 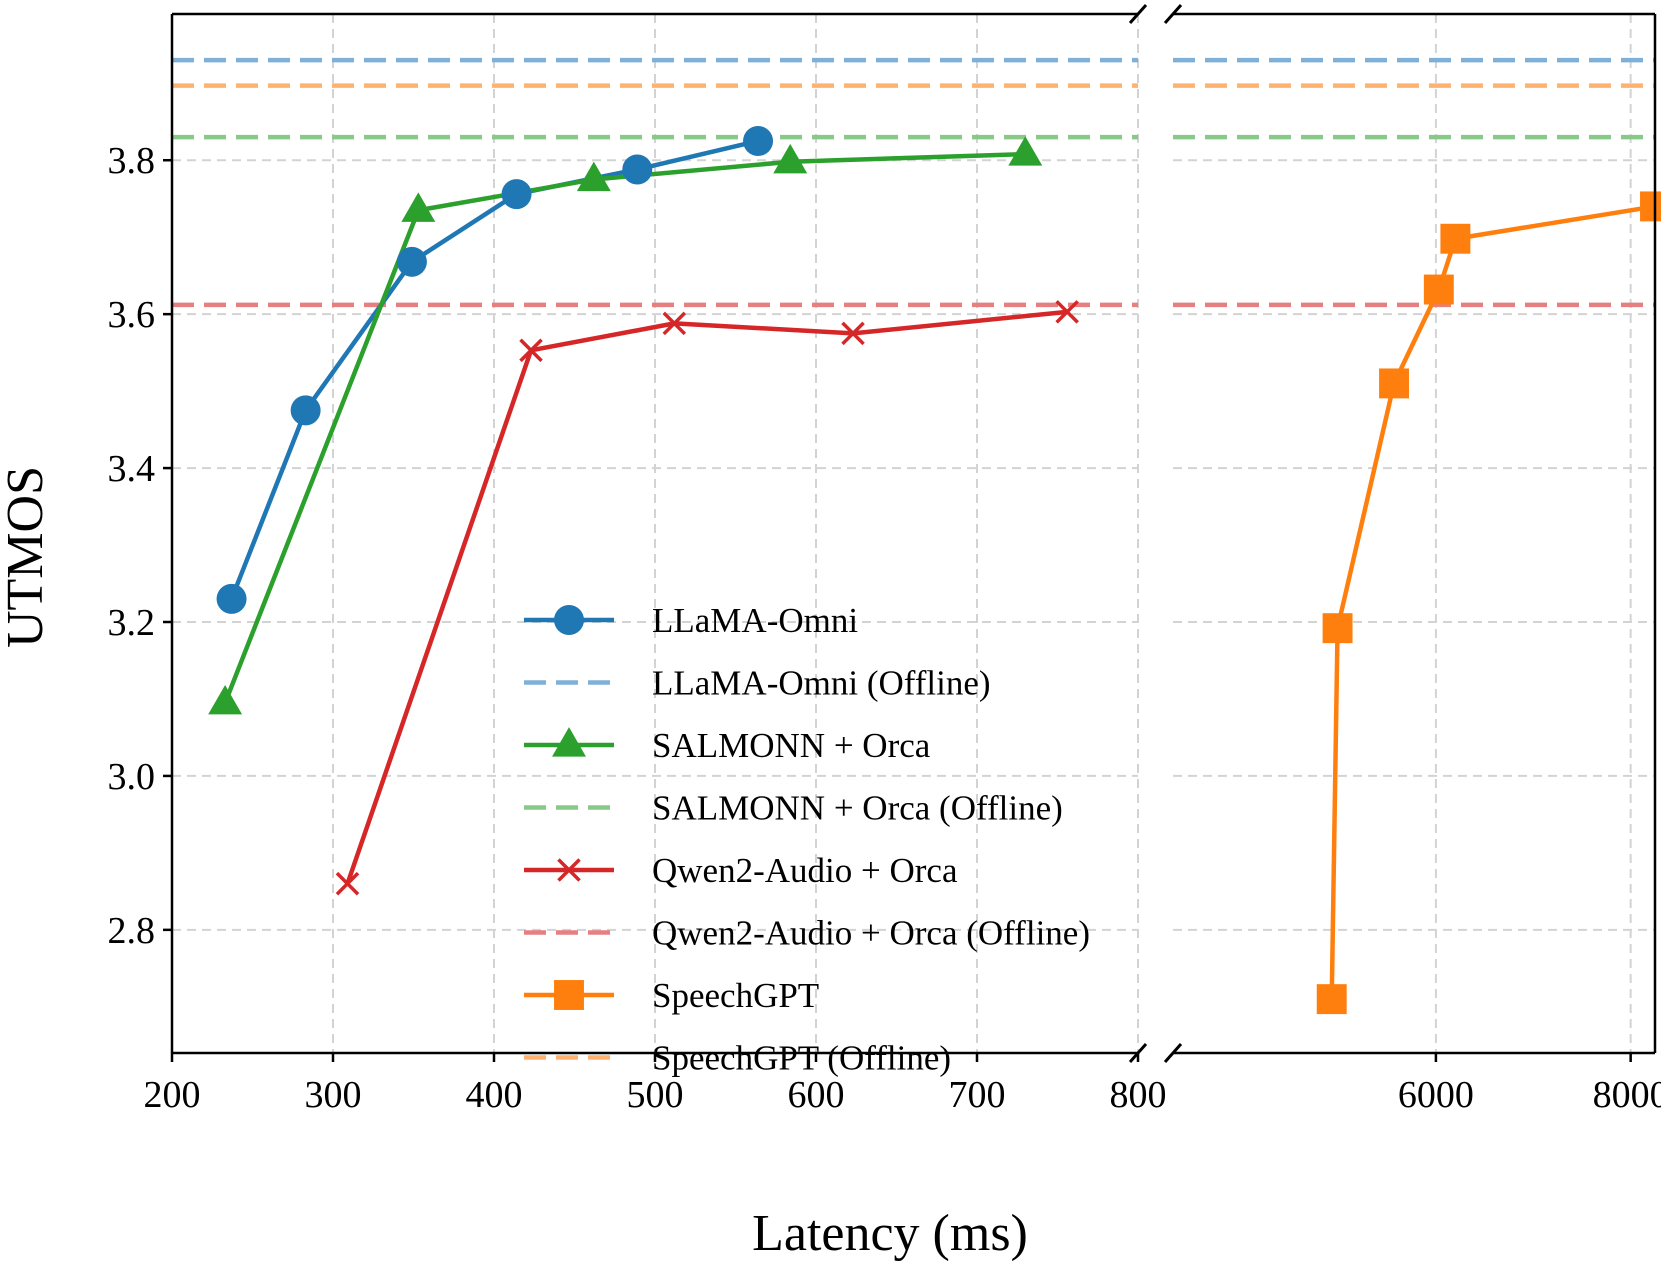 What do you see at coordinates (857, 808) in the screenshot?
I see `legend-label-salmonn-orca-offline: SALMONN + Orca (Offline)` at bounding box center [857, 808].